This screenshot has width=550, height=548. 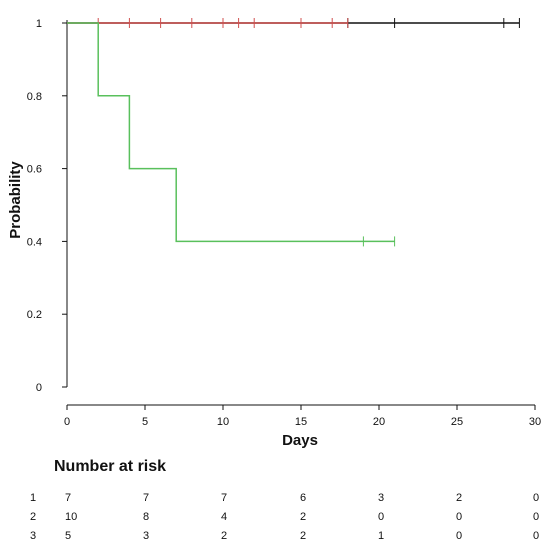 I want to click on risk-count: 1, so click(x=381, y=536).